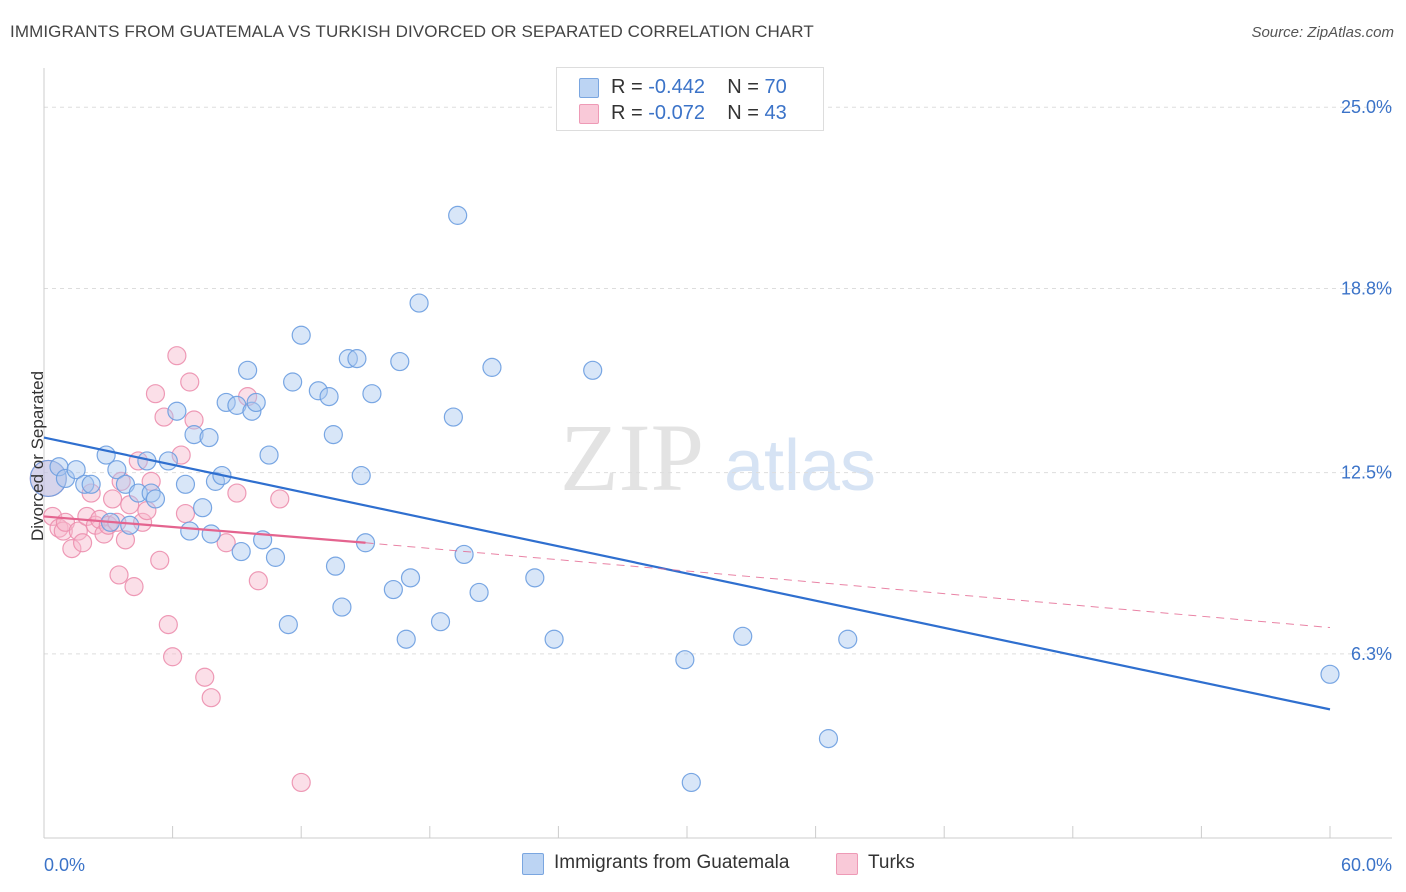 The height and width of the screenshot is (892, 1406). What do you see at coordinates (718, 457) in the screenshot?
I see `watermark: ZIP atlas` at bounding box center [718, 457].